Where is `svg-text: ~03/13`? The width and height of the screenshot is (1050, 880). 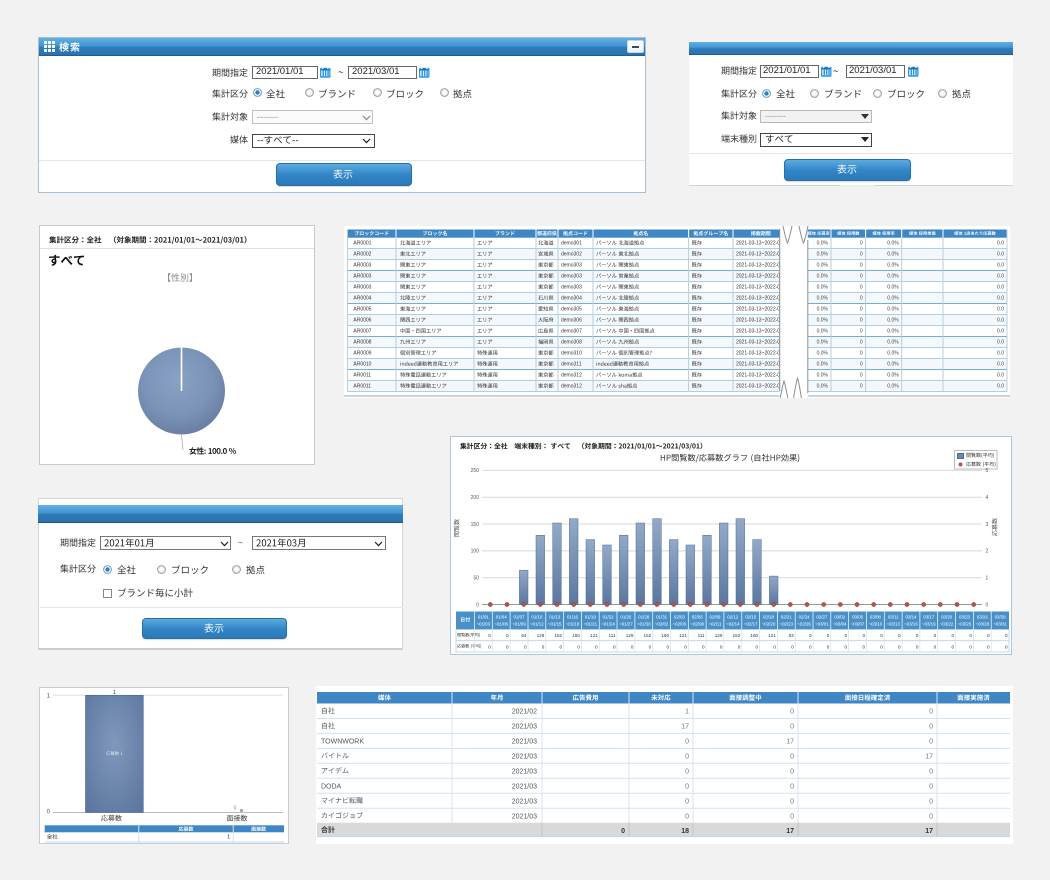 svg-text: ~03/13 is located at coordinates (893, 624).